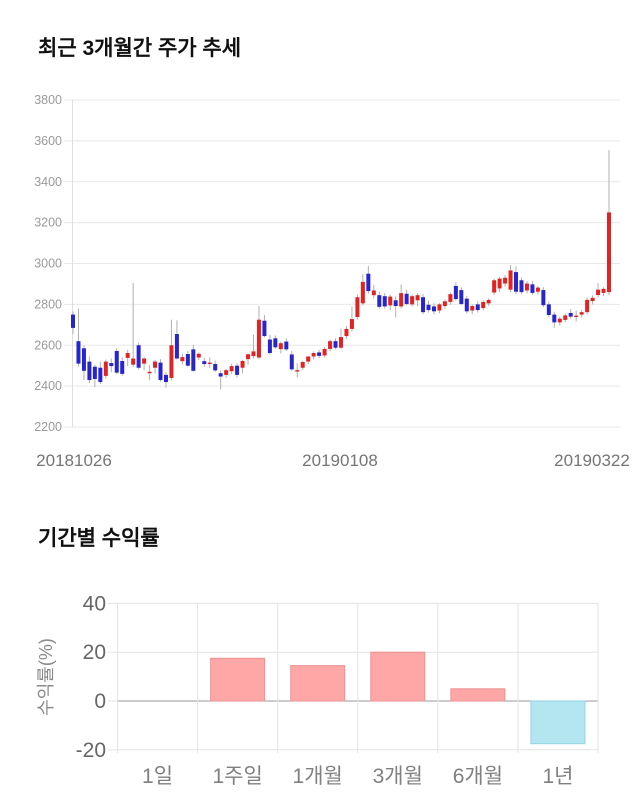  I want to click on returns-chart-title: 기간별 수익률, so click(99, 538).